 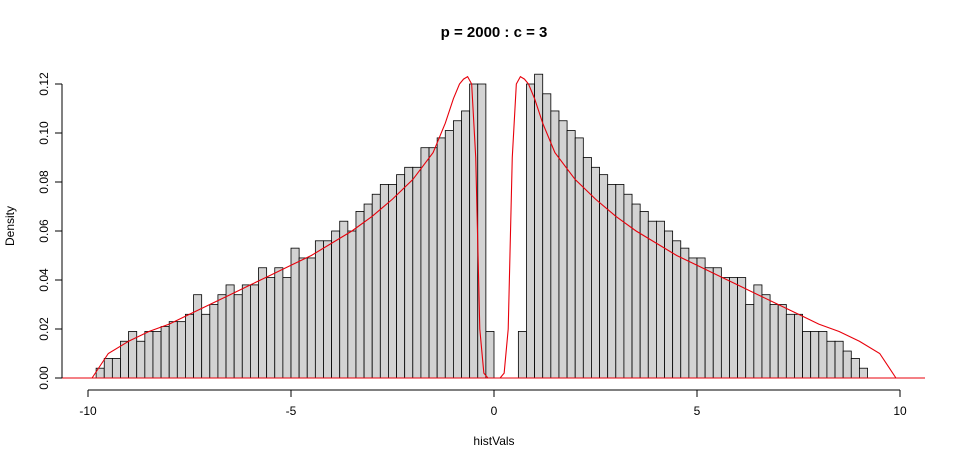 I want to click on x-axis: -10 -5 0 5 10, so click(x=493, y=403).